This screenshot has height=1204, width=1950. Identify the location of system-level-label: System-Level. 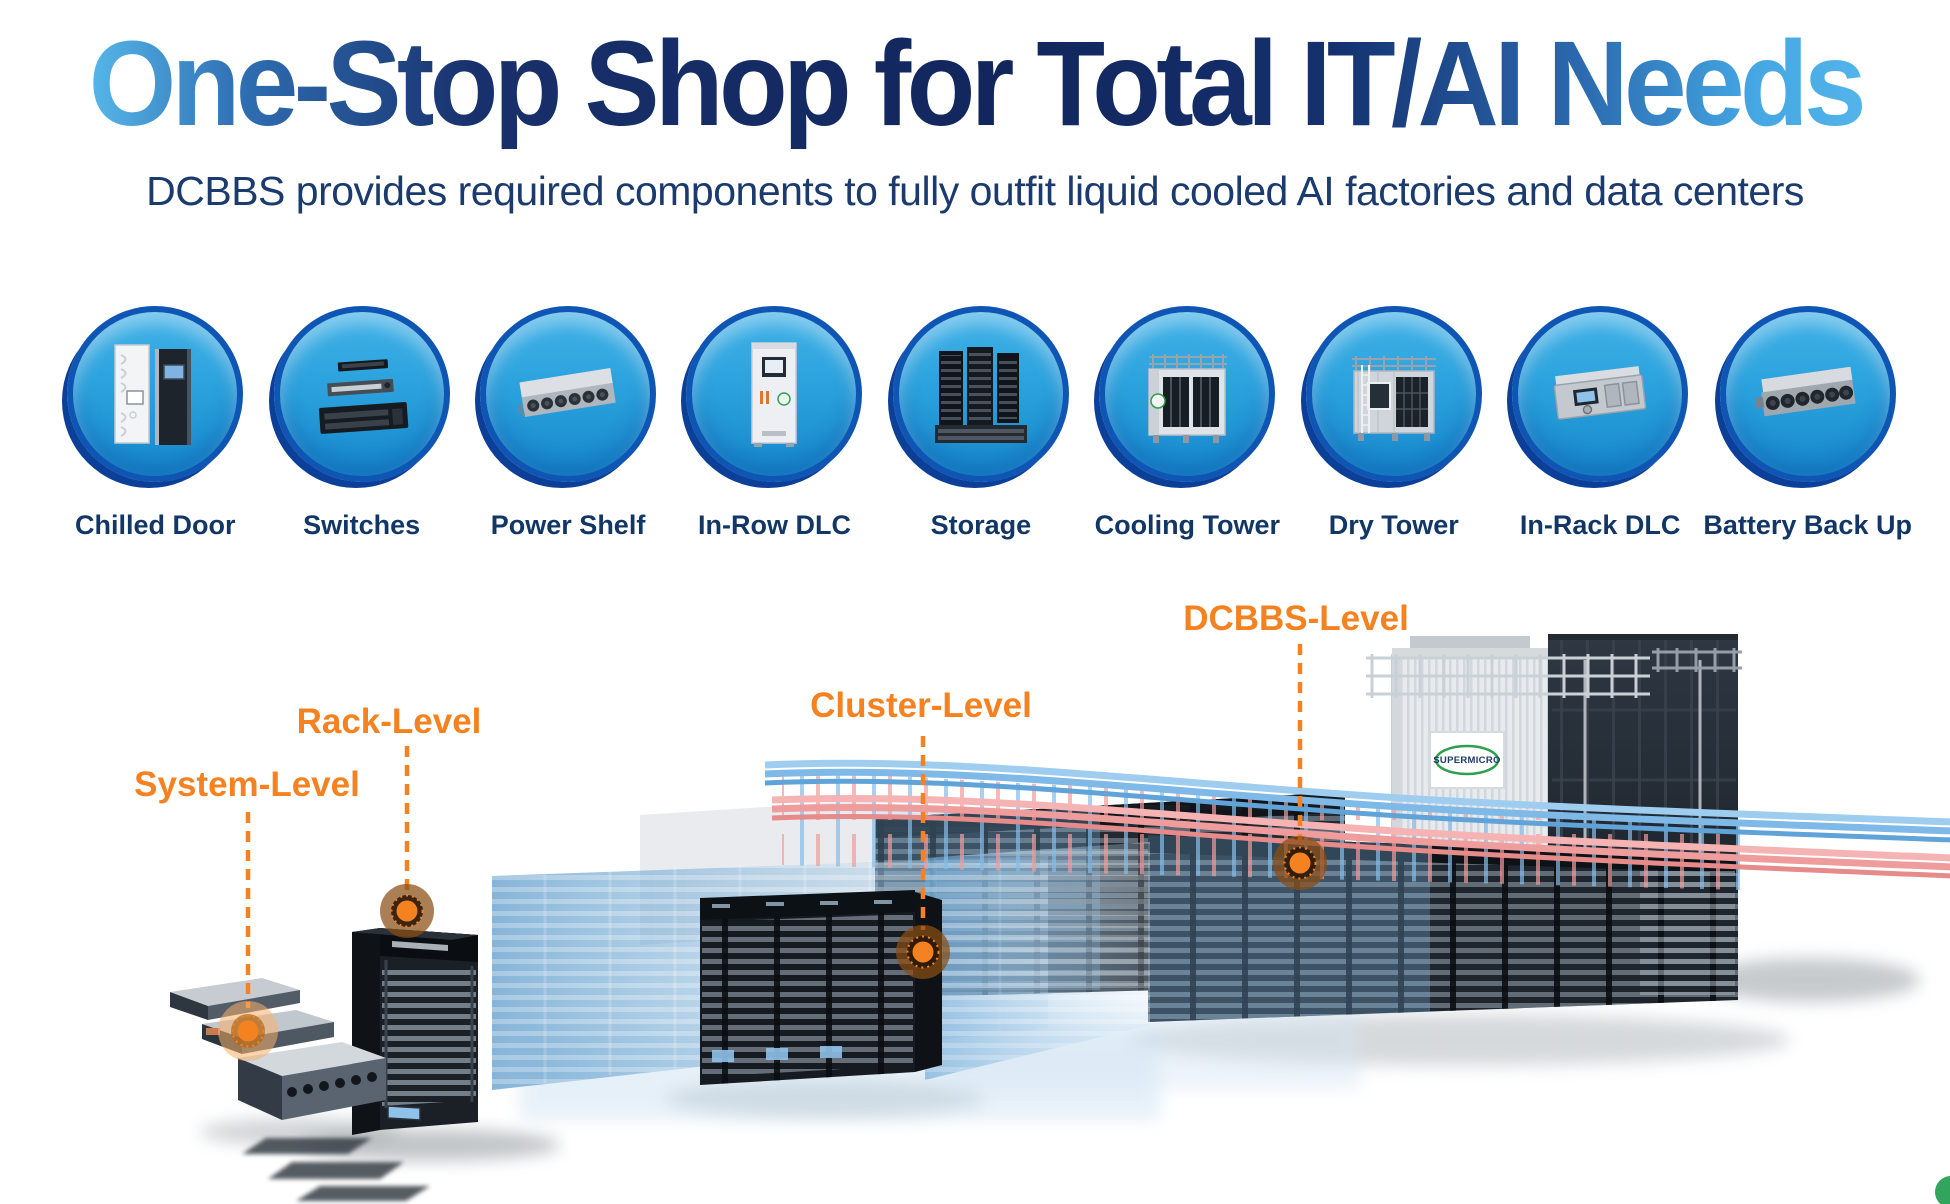
(247, 784).